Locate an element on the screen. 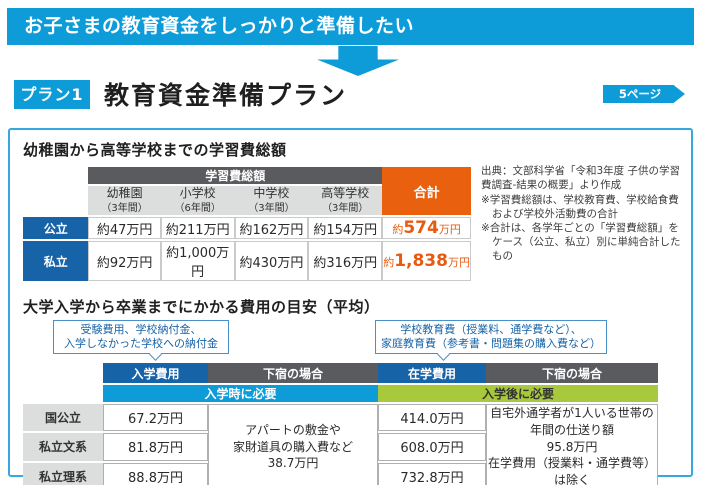 This screenshot has height=485, width=701. value-cell: 約162万円 is located at coordinates (271, 228).